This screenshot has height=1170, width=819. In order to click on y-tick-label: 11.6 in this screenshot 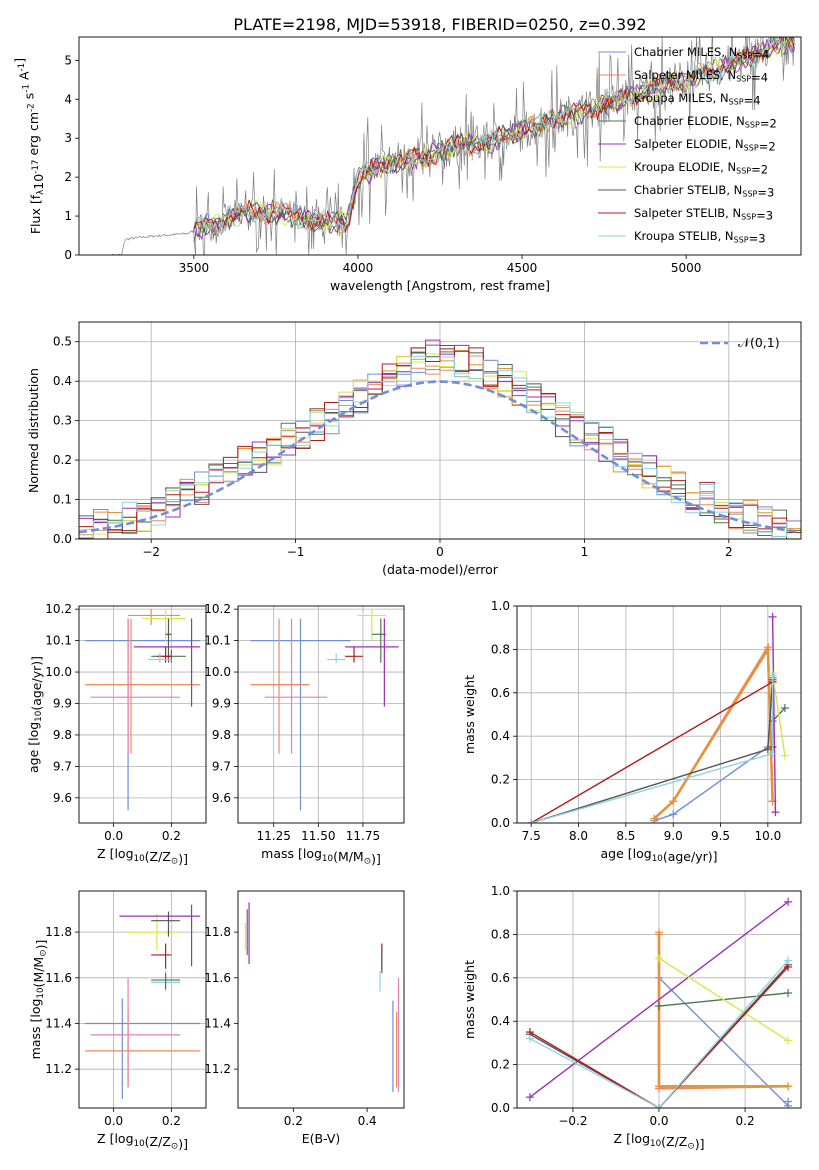, I will do `click(58, 978)`.